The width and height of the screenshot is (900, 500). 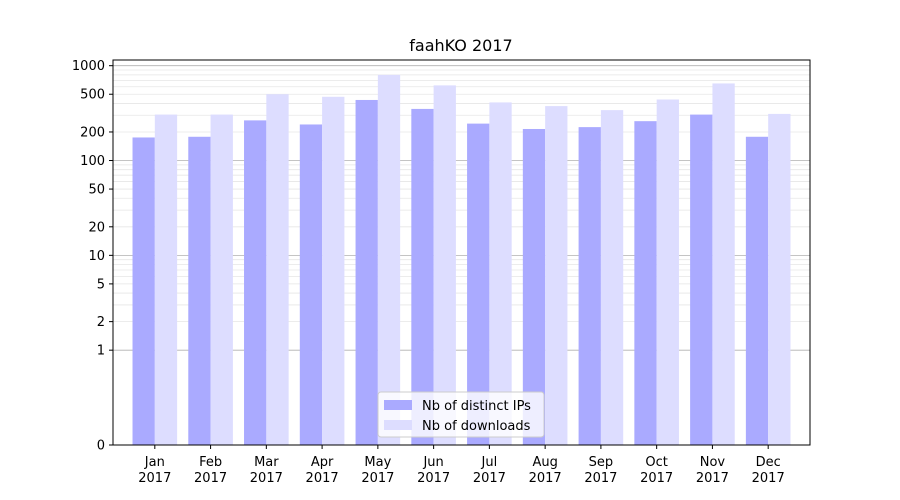 What do you see at coordinates (713, 462) in the screenshot?
I see `x-tick-label-month: Nov` at bounding box center [713, 462].